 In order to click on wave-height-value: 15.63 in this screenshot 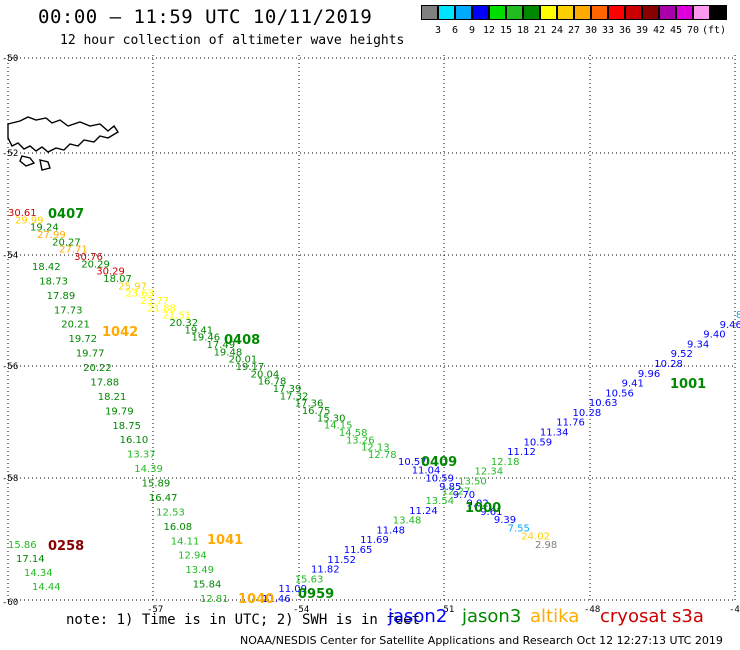, I will do `click(309, 579)`.